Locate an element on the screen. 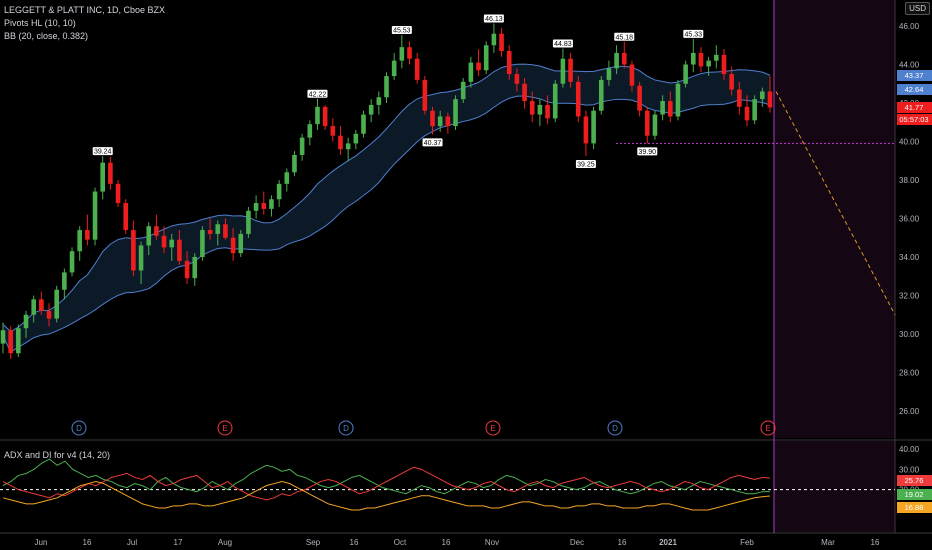 The image size is (932, 550). adx-series-adx is located at coordinates (386, 496).